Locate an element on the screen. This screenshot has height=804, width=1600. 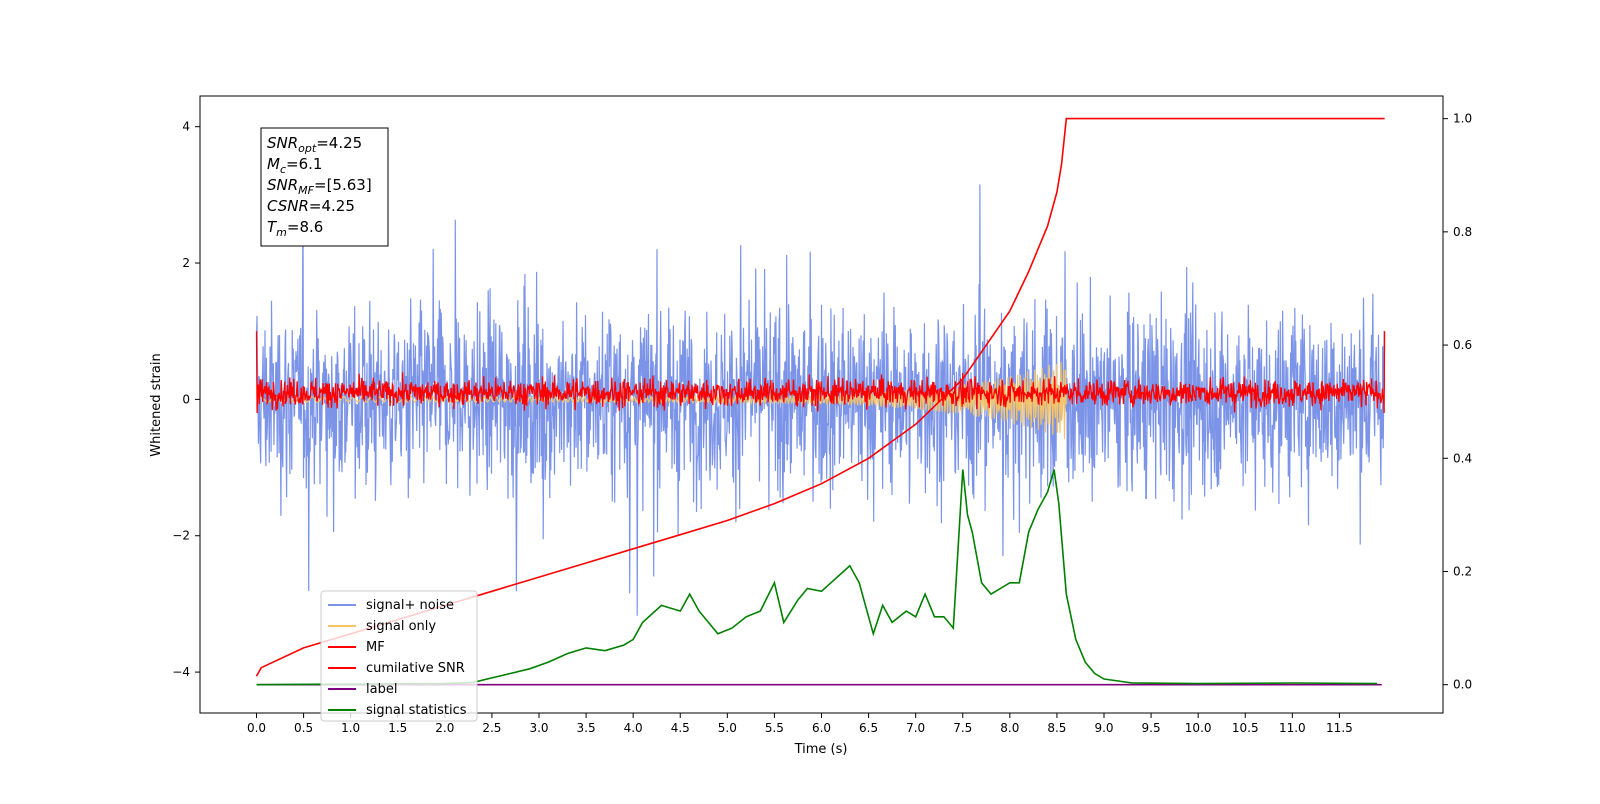
x-tick-label: 4.0 is located at coordinates (633, 728).